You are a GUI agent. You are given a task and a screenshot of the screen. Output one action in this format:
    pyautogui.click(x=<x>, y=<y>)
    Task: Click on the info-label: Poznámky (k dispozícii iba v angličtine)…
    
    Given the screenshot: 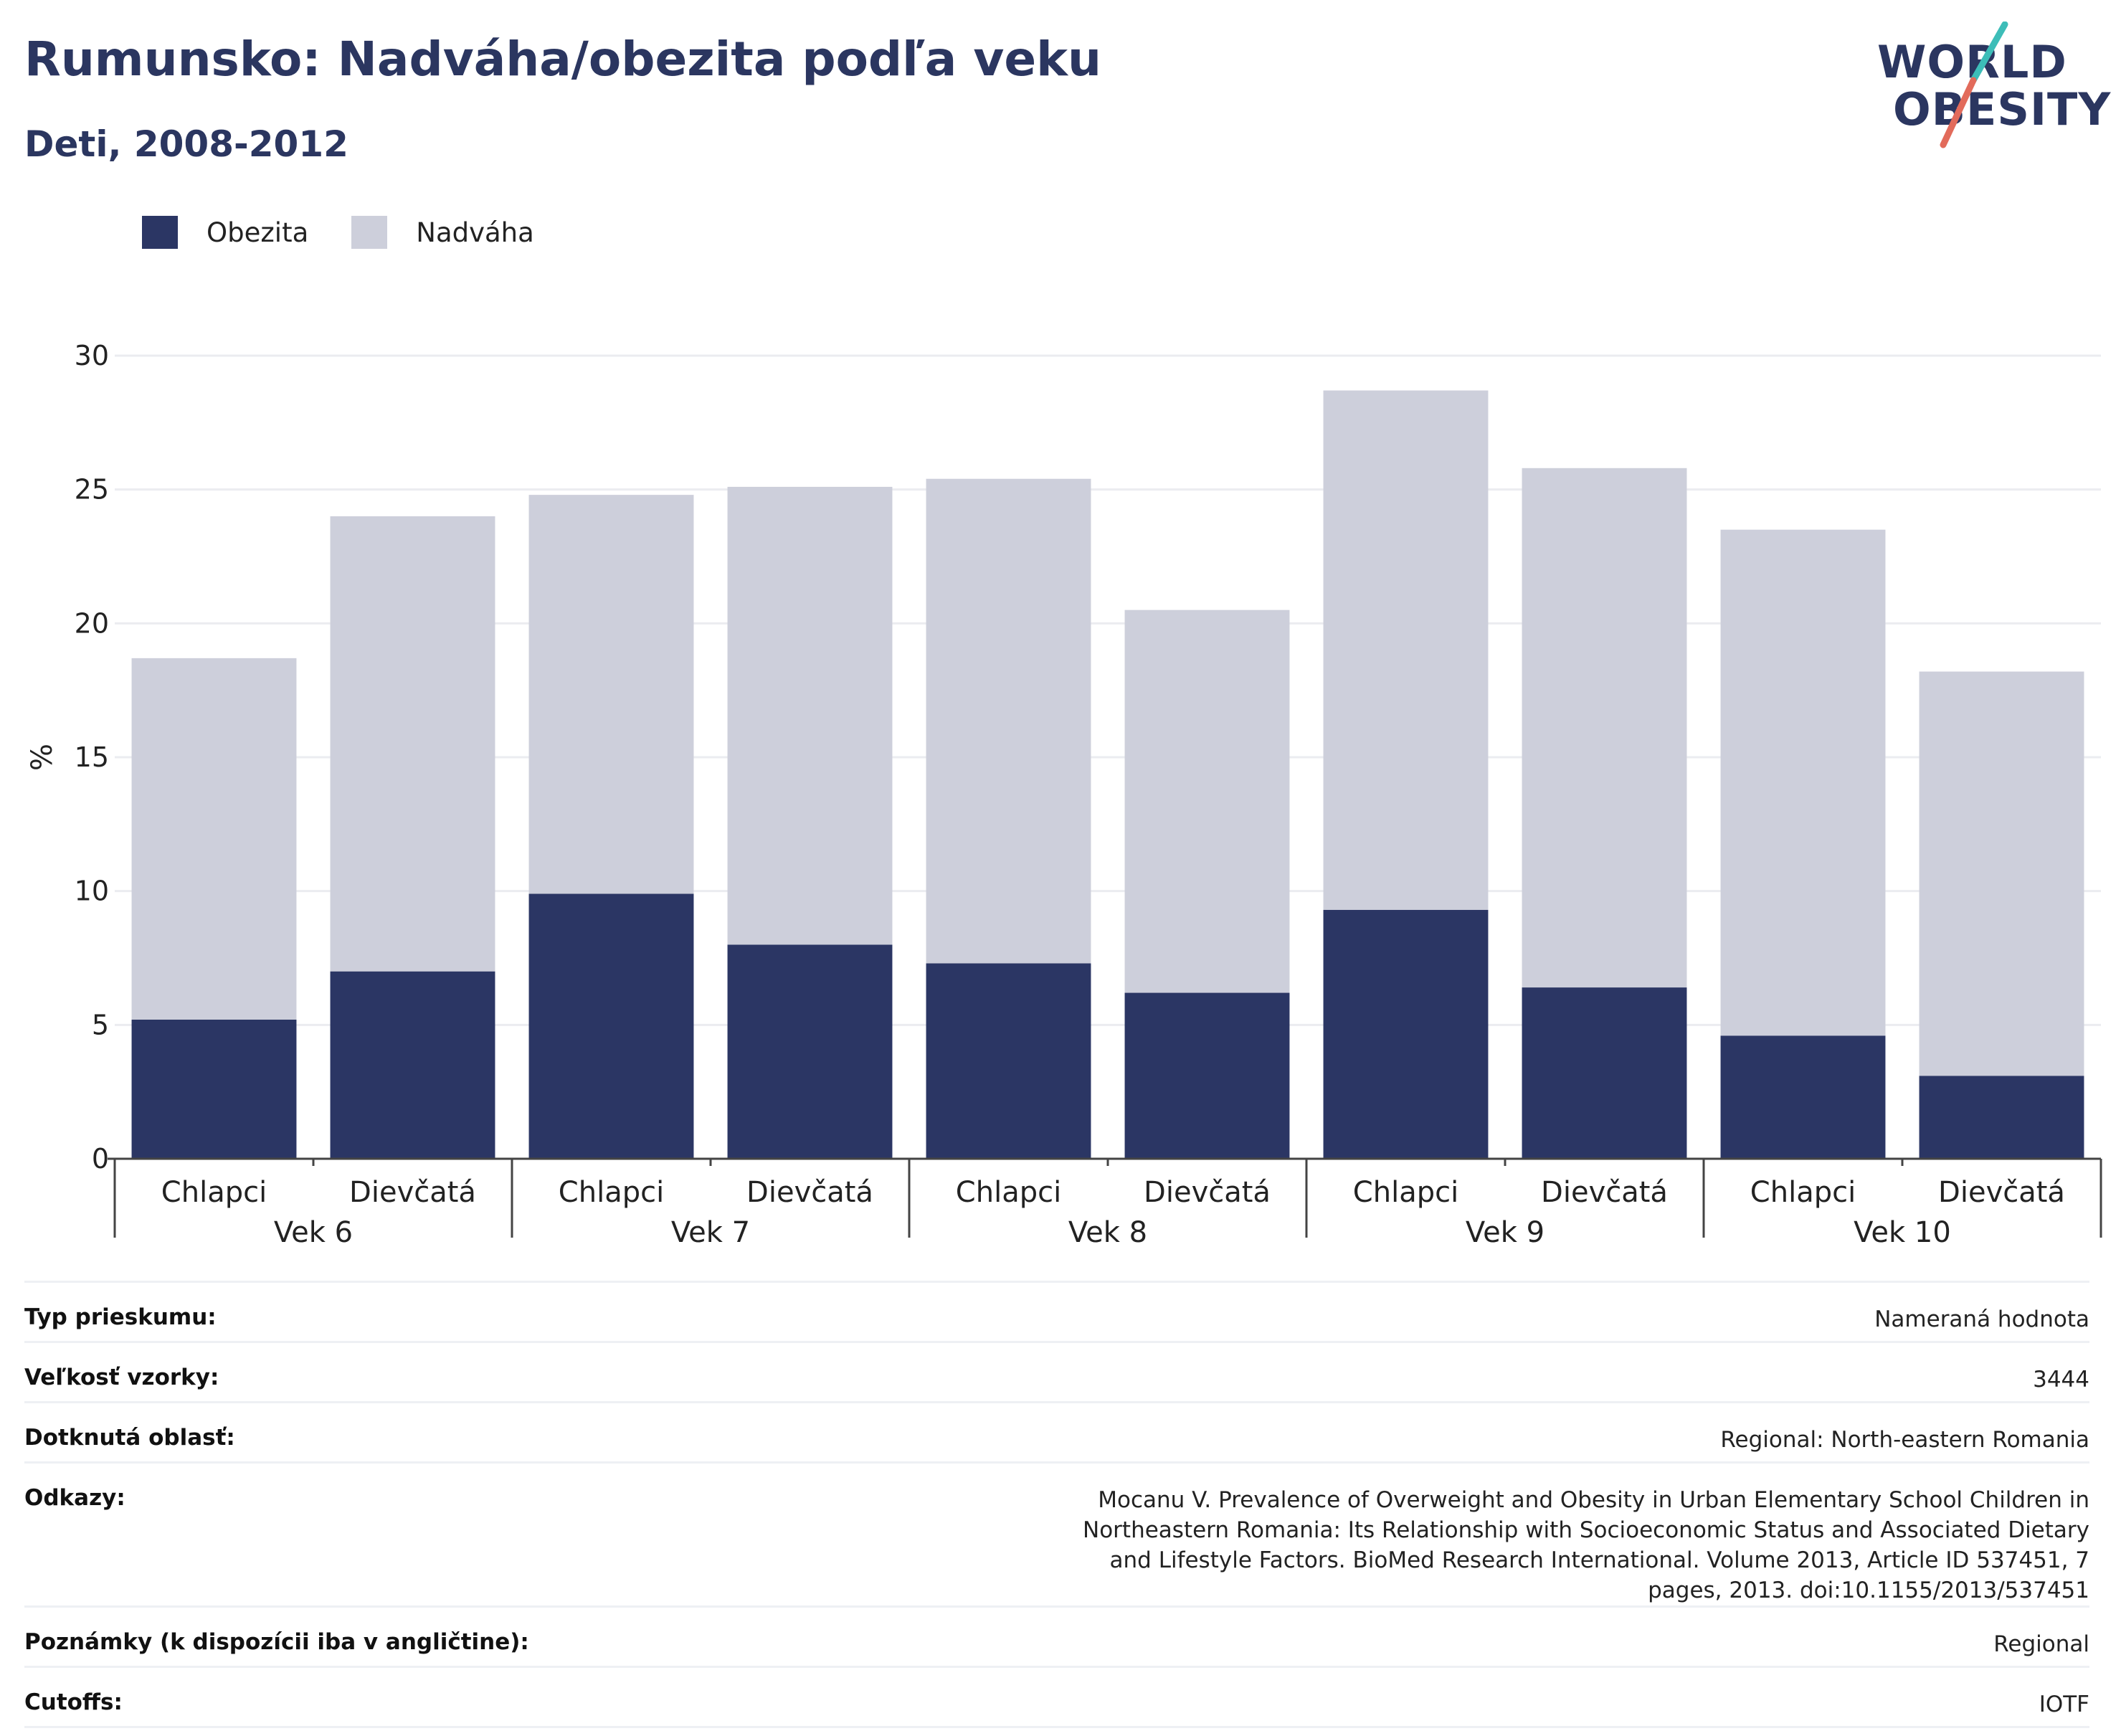 What is the action you would take?
    pyautogui.click(x=276, y=1636)
    